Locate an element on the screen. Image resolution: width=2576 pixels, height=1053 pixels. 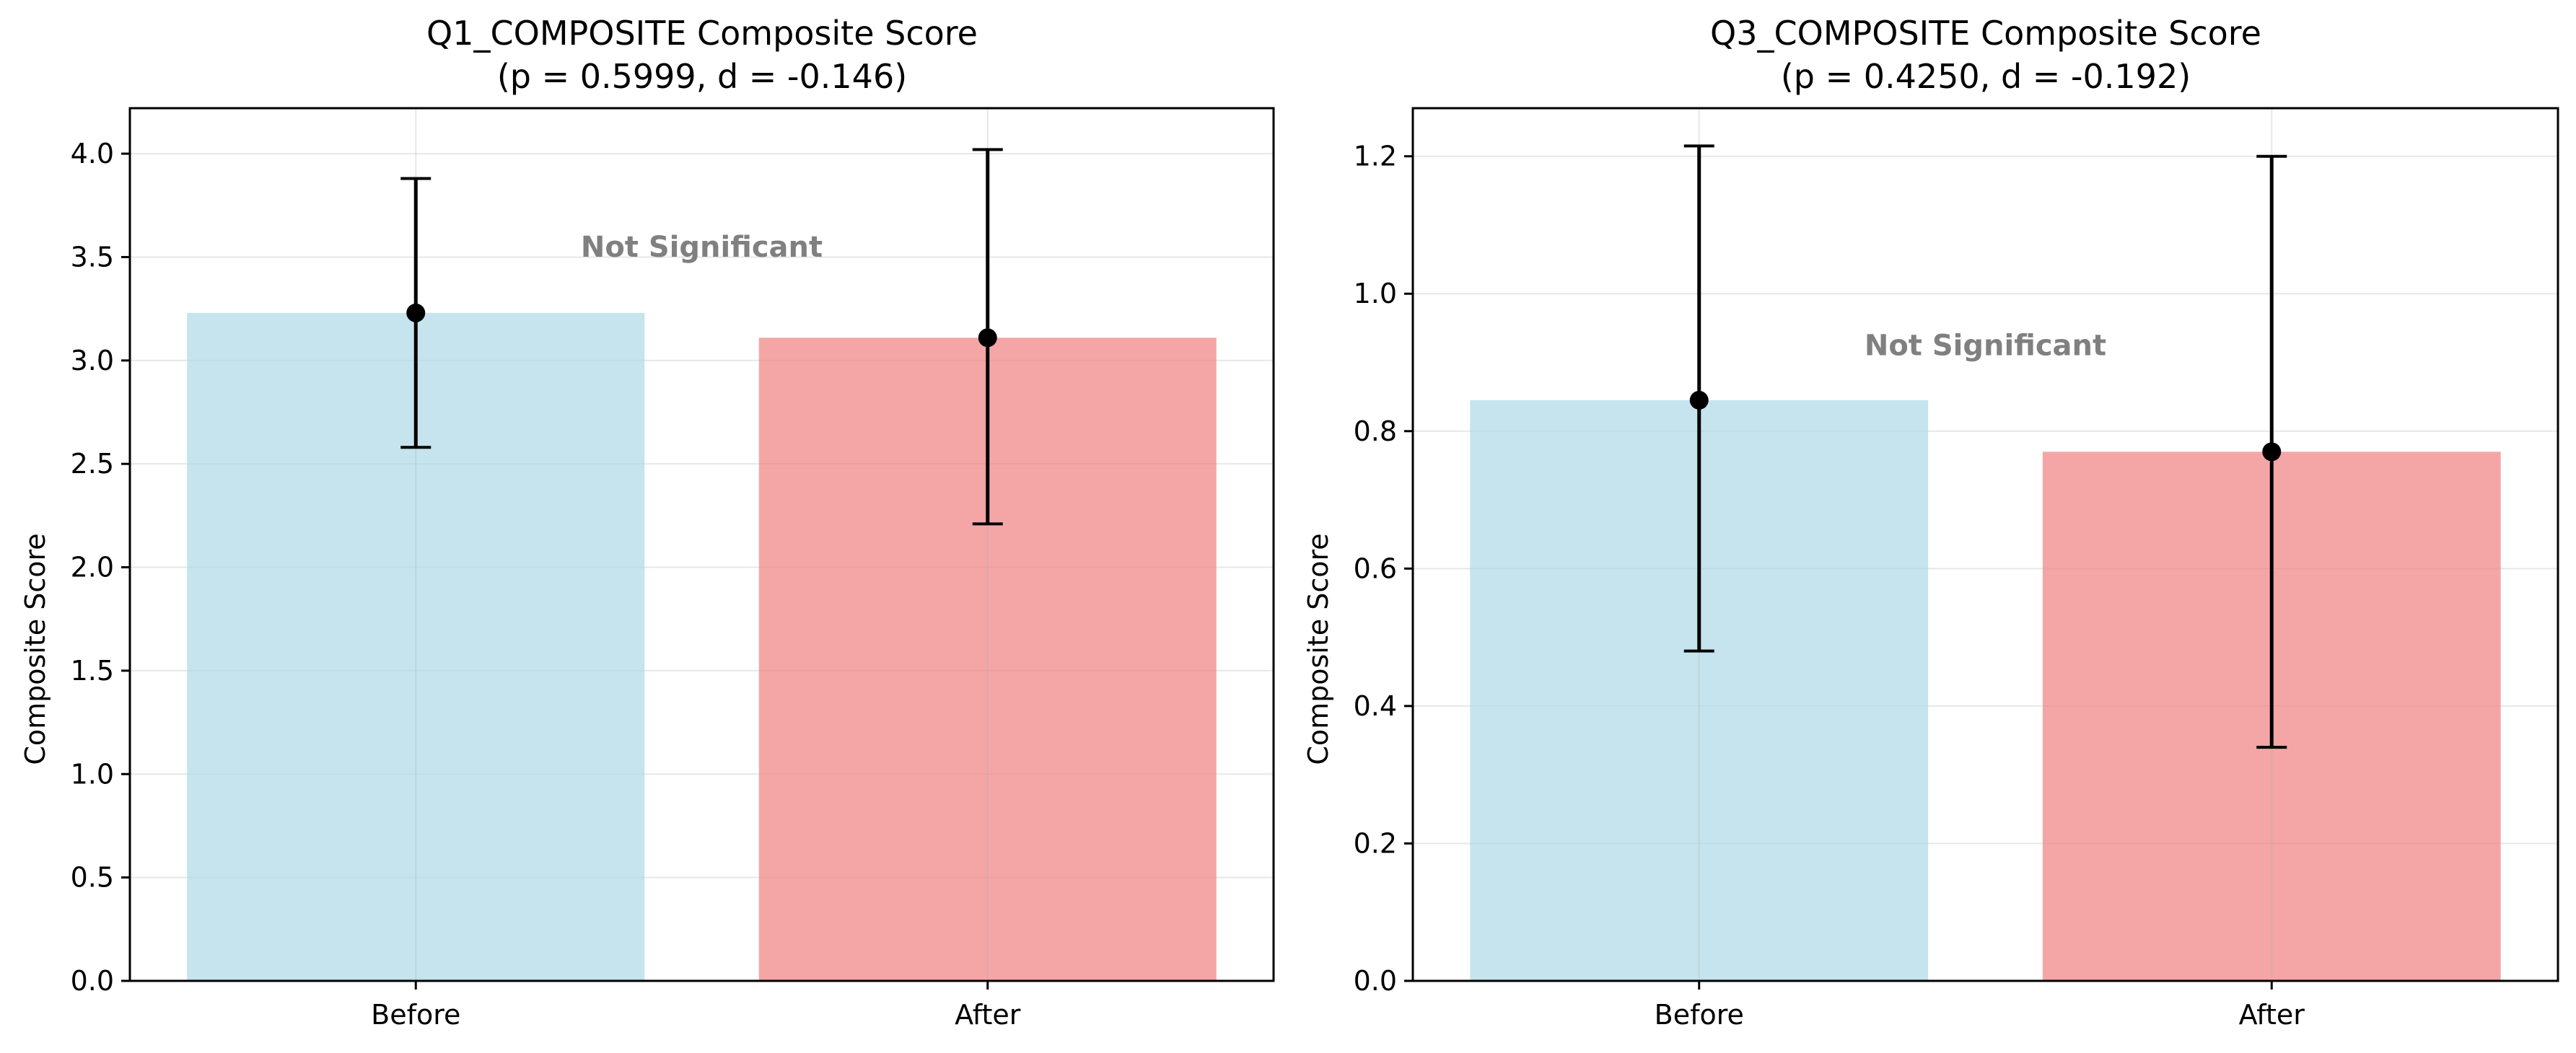
y-tick-label: 2.5 is located at coordinates (92, 464).